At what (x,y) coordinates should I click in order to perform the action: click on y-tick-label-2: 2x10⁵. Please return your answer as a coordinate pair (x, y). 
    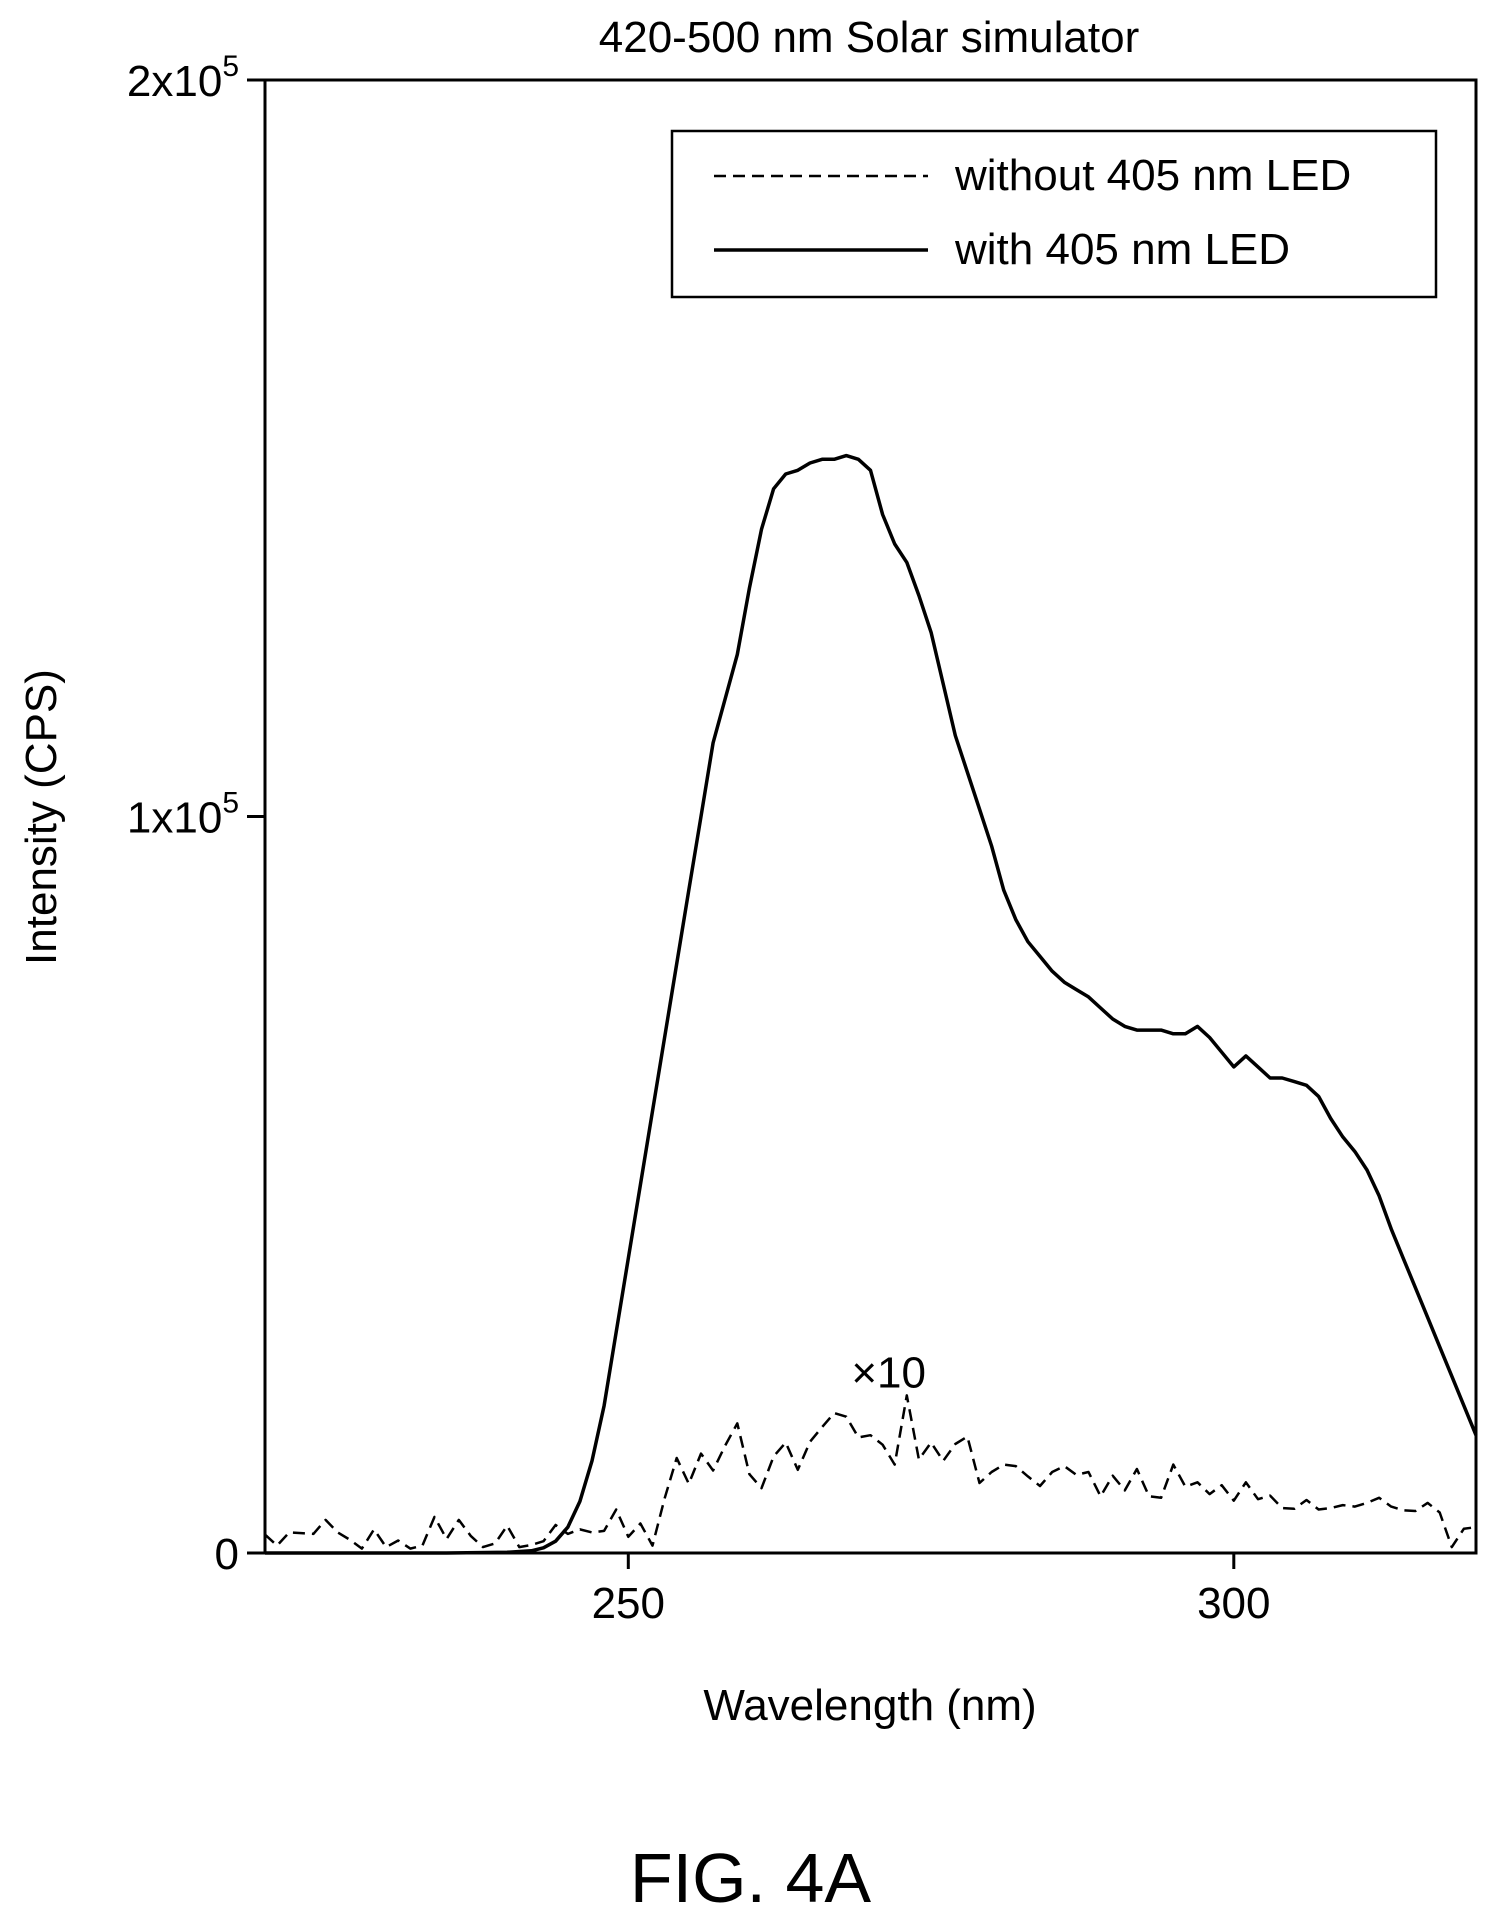
    Looking at the image, I should click on (183, 78).